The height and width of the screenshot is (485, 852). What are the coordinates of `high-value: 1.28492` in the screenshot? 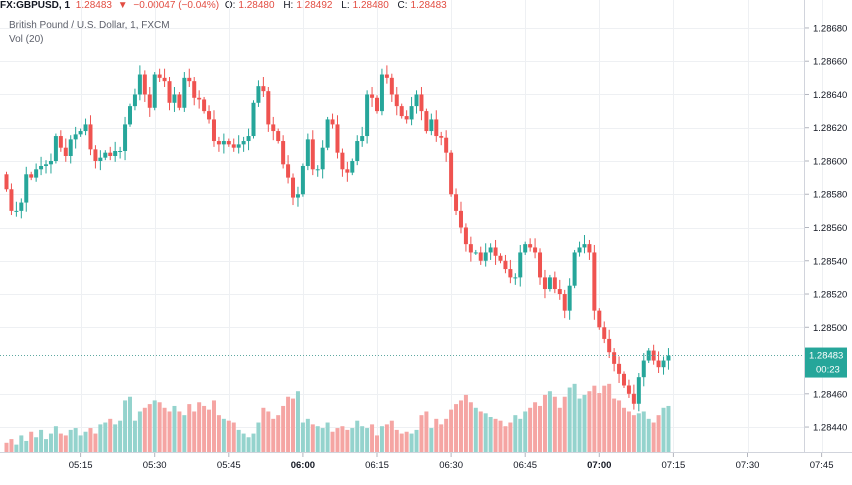 It's located at (314, 5).